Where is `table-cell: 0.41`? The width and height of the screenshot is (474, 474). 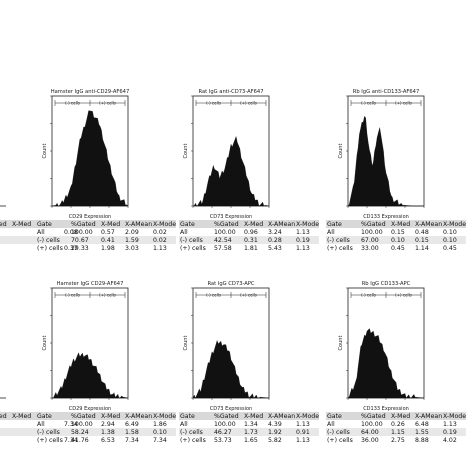
table-cell: 0.41 is located at coordinates (108, 240).